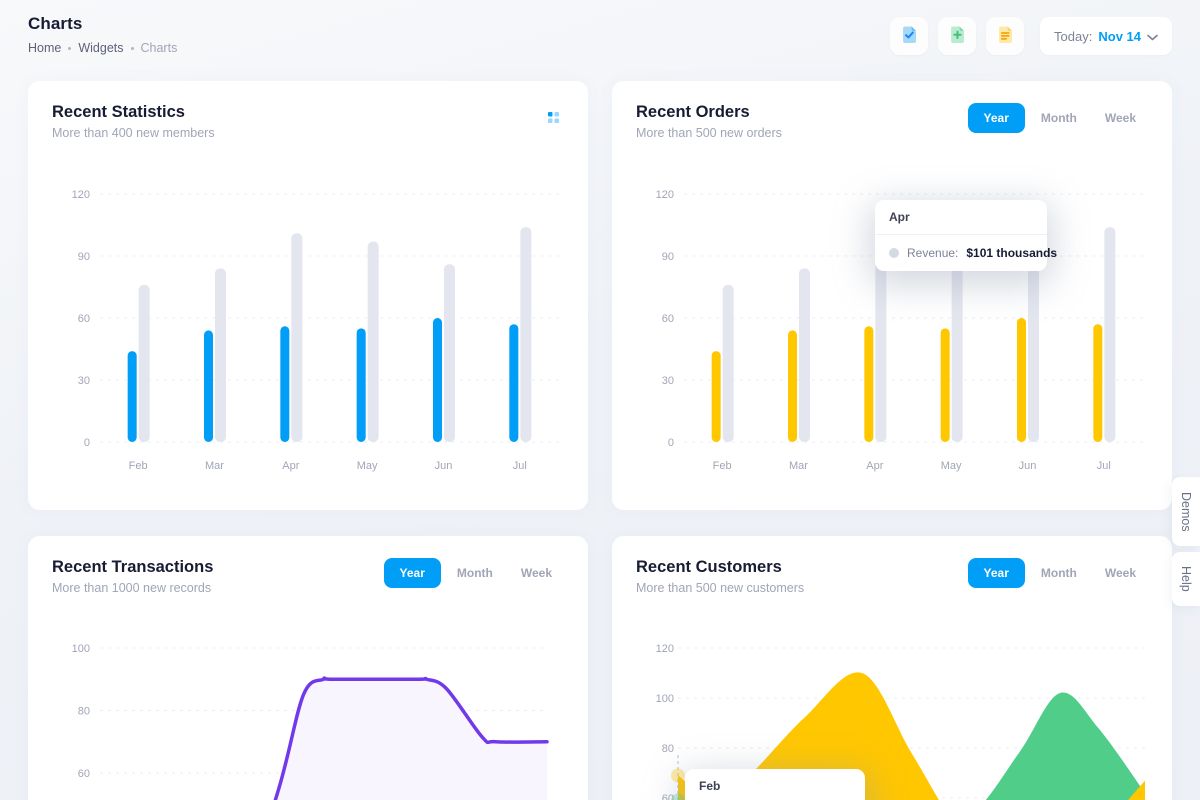 The height and width of the screenshot is (800, 1200). Describe the element at coordinates (133, 133) in the screenshot. I see `card-subtitle: More than 400 new members` at that location.